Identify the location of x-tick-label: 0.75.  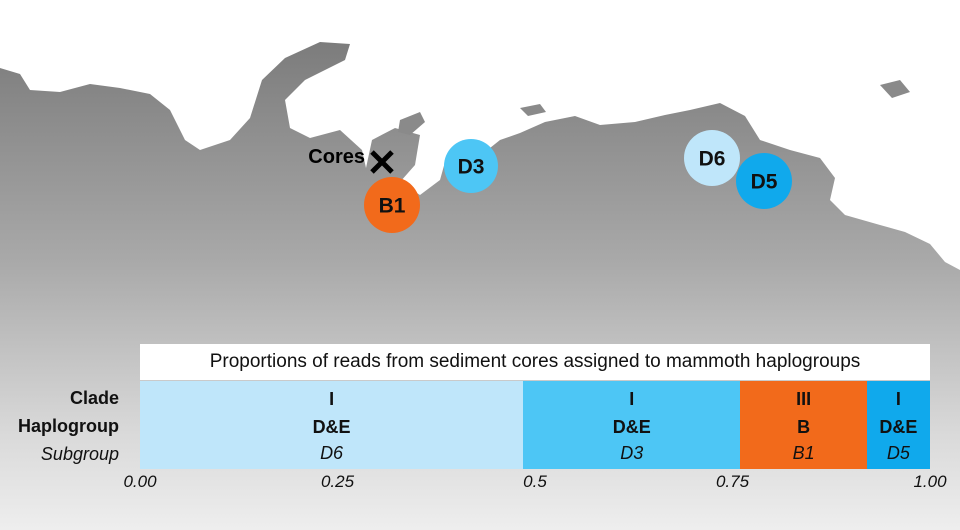
(732, 481).